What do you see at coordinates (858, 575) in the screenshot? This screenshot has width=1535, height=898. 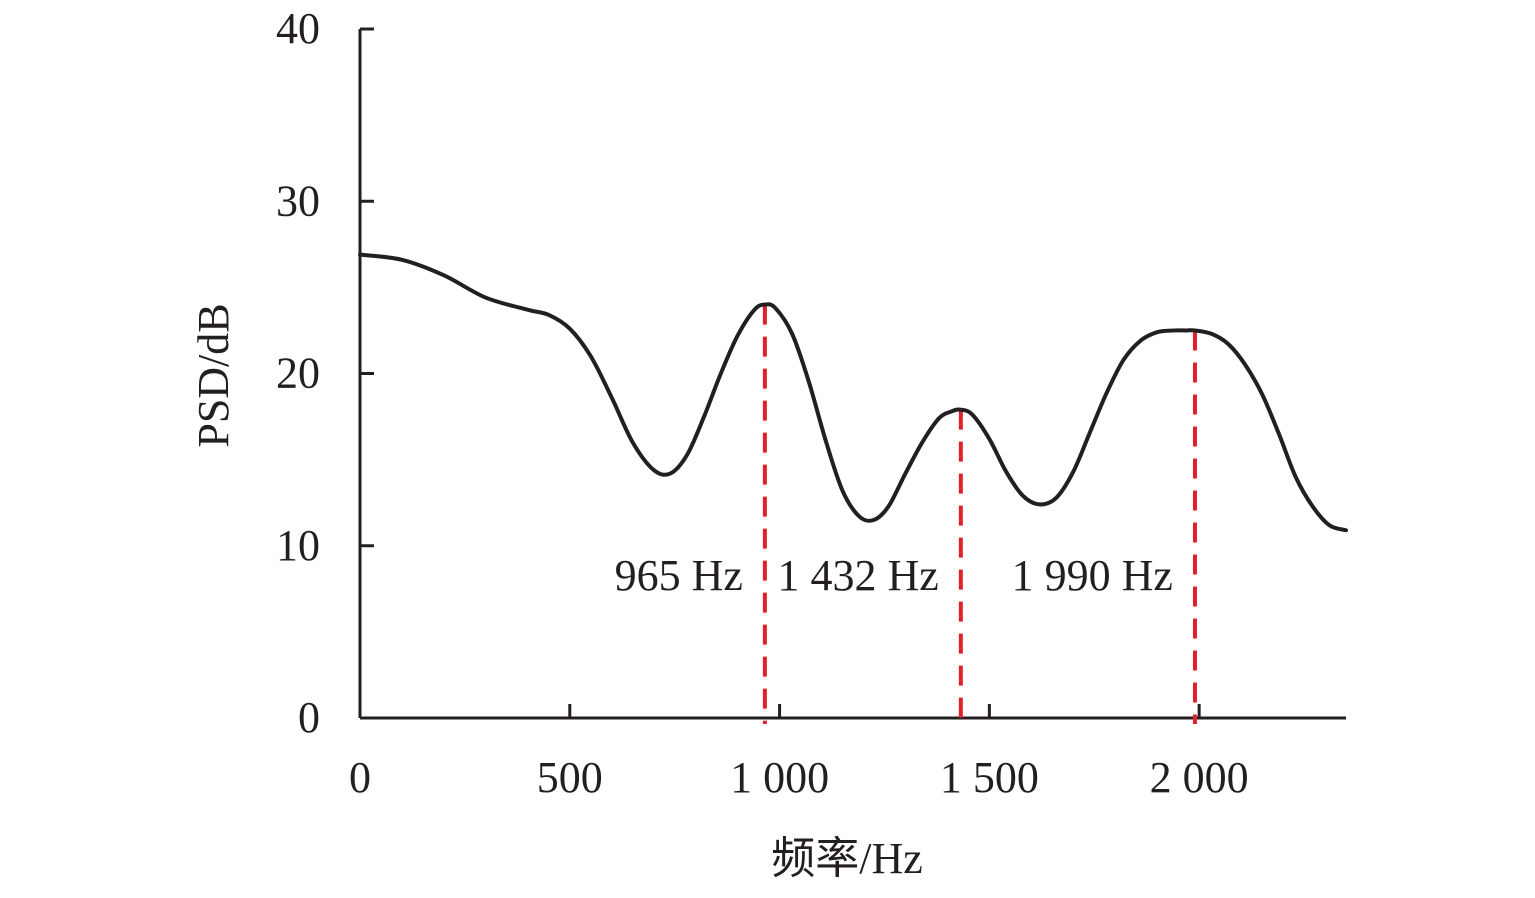 I see `peak-label: 1 432 Hz` at bounding box center [858, 575].